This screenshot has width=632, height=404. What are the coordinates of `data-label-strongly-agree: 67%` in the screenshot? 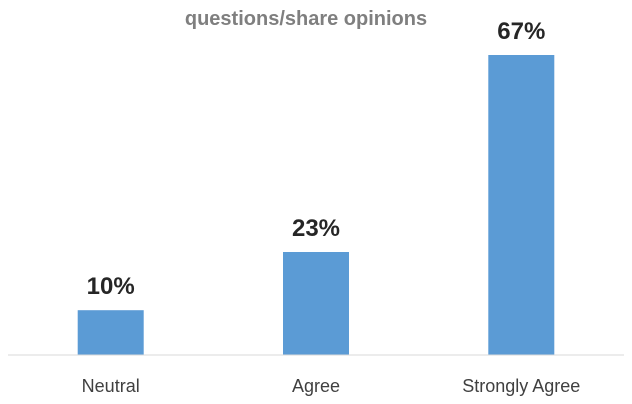 It's located at (521, 31).